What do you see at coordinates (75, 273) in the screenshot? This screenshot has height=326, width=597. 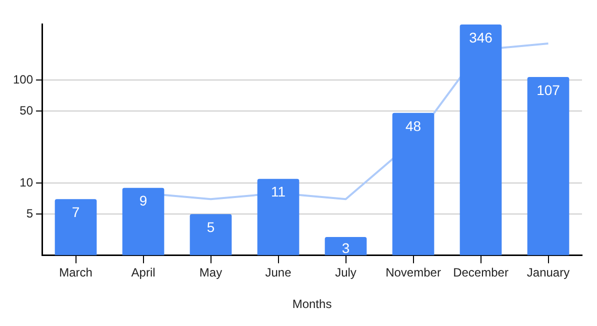 I see `x-tick-label: March` at bounding box center [75, 273].